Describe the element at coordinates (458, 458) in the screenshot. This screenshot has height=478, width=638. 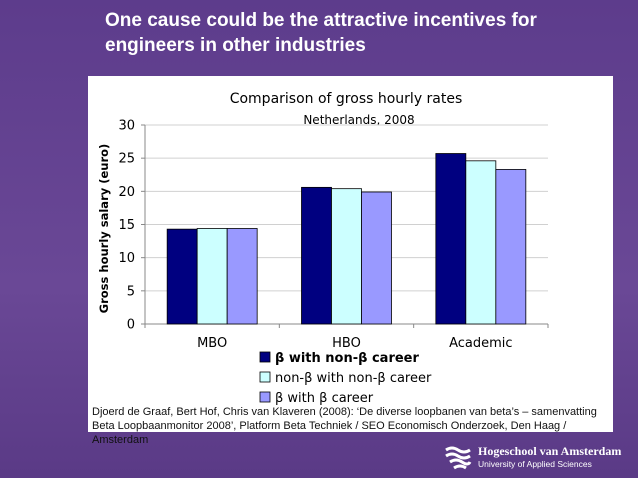
I see `logo-wave-icon` at that location.